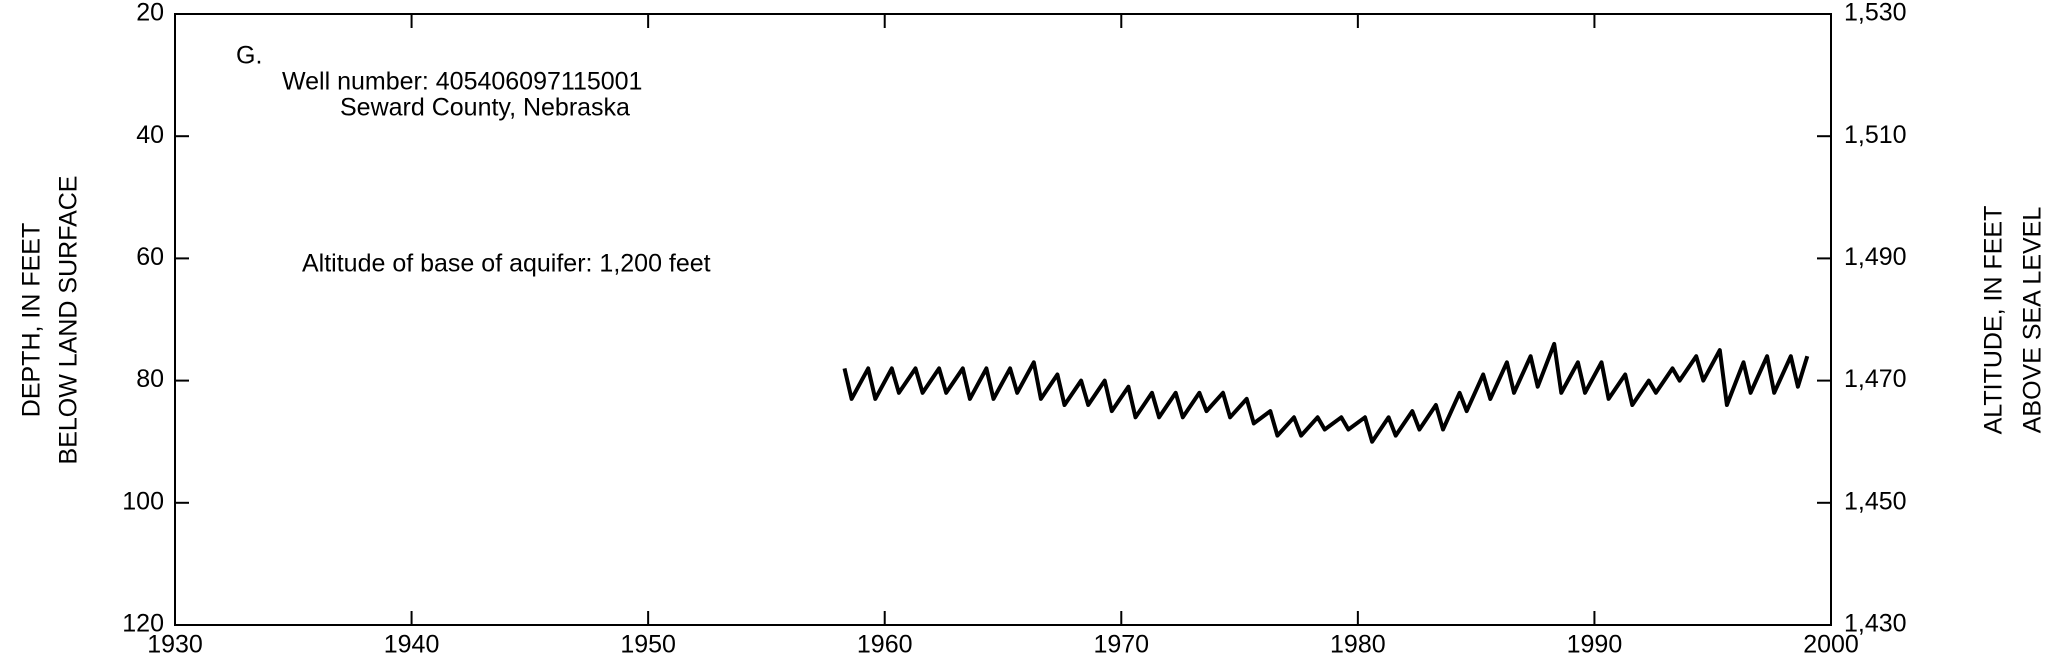 This screenshot has height=659, width=2058. I want to click on annotation: Seward County, Nebraska, so click(485, 108).